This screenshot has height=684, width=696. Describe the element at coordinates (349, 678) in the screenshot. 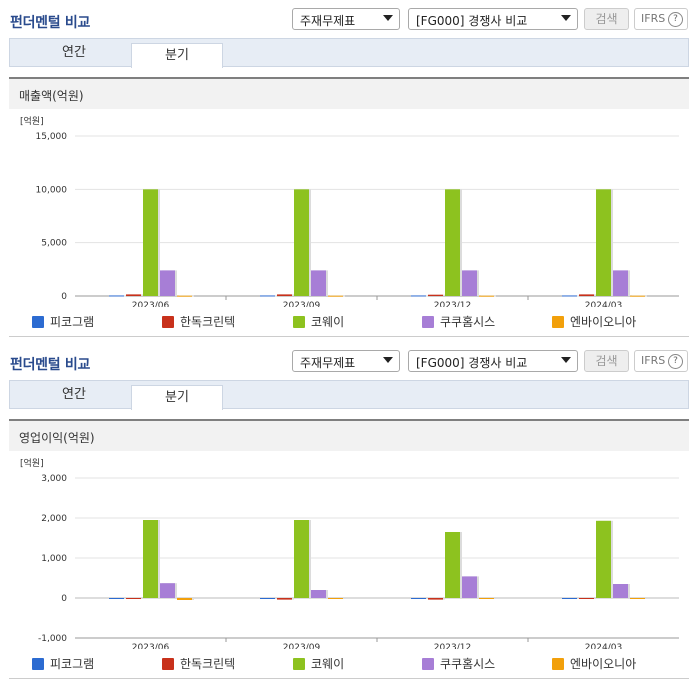

I see `divider` at that location.